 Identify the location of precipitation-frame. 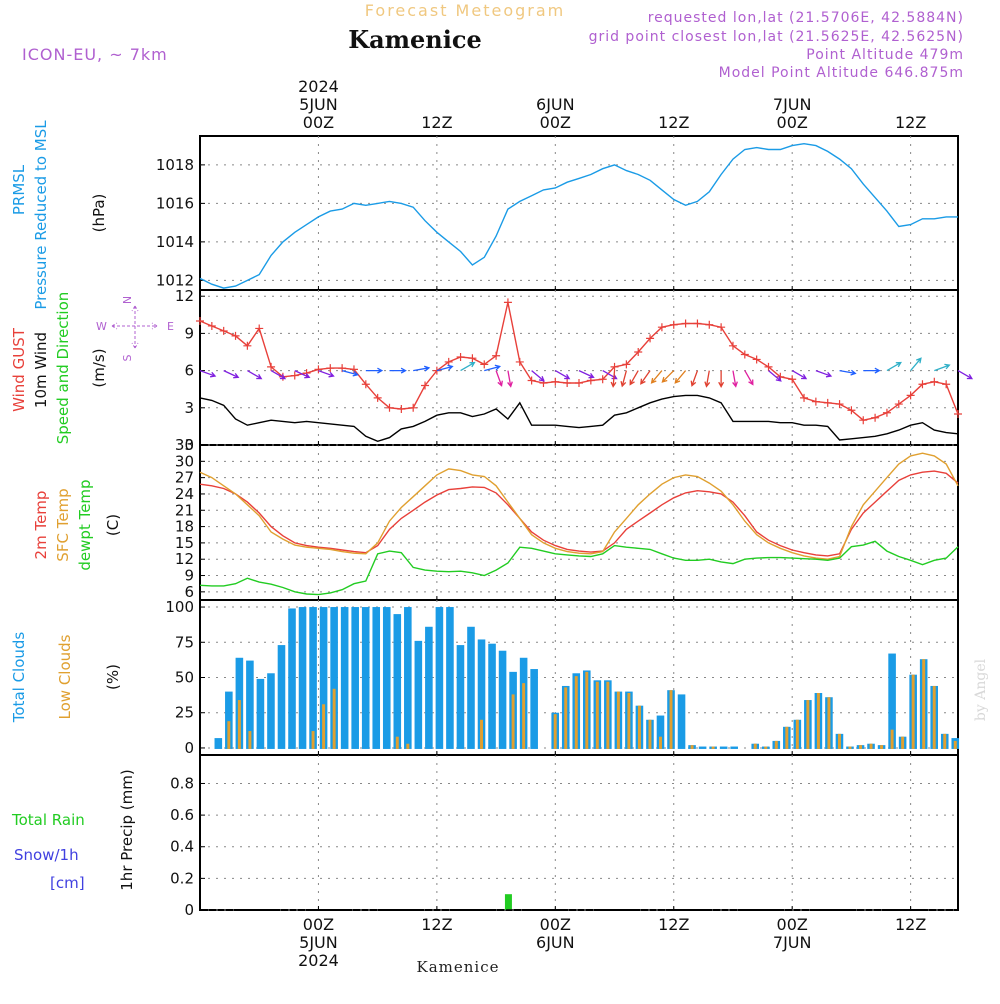
(579, 832).